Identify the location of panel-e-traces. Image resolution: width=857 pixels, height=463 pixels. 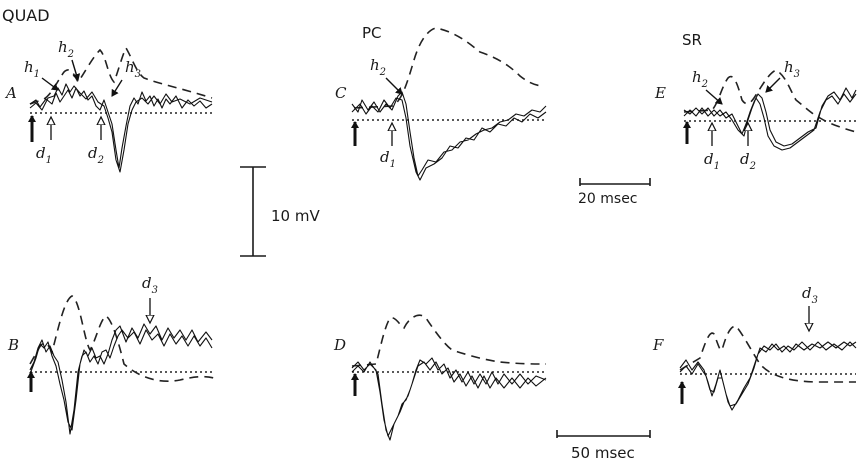
(770, 119).